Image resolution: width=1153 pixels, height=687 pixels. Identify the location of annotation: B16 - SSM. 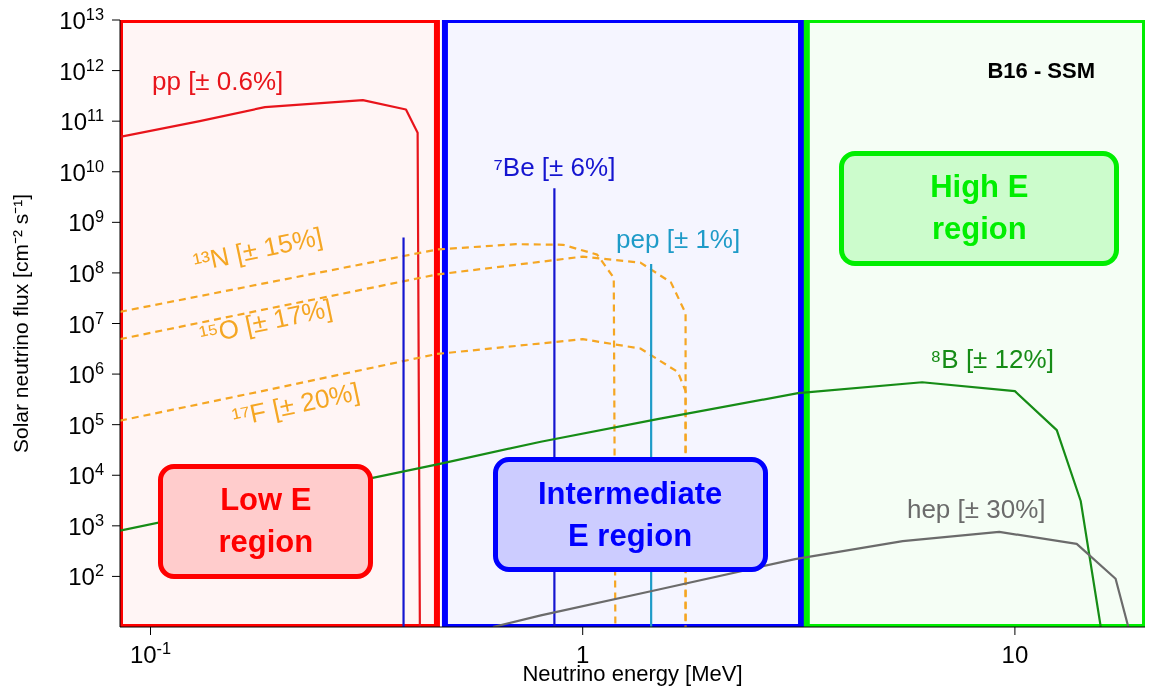
(1041, 71).